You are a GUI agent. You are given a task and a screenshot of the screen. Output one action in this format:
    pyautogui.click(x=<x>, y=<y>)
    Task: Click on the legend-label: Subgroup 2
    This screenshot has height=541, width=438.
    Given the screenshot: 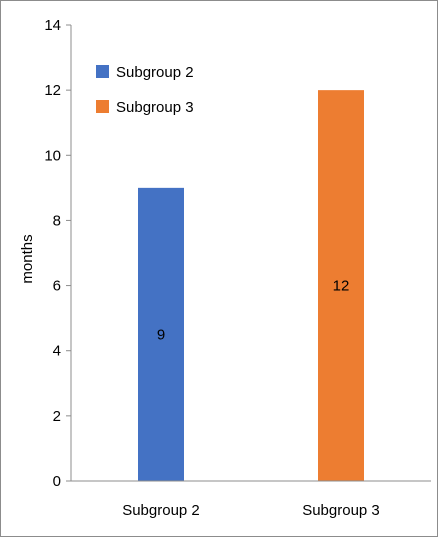 What is the action you would take?
    pyautogui.click(x=155, y=72)
    